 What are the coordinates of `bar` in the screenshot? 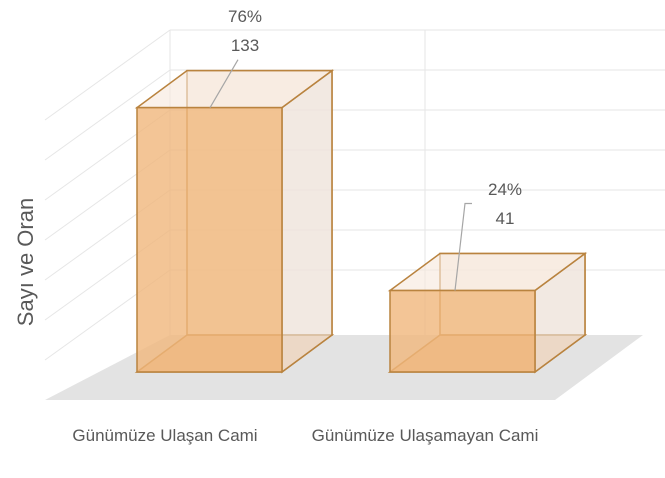 It's located at (487, 313).